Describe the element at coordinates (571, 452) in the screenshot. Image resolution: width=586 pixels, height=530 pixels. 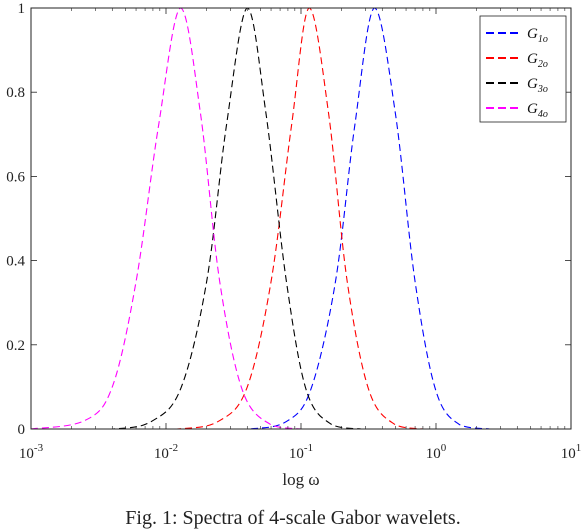
I see `x-tick-label: 10¹` at that location.